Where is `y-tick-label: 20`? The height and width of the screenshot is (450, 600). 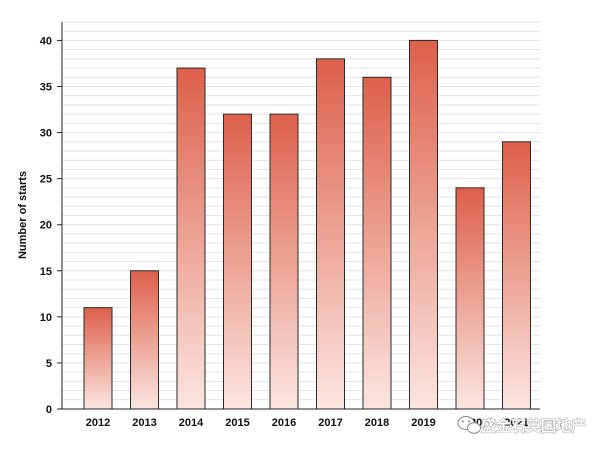 y-tick-label: 20 is located at coordinates (46, 226).